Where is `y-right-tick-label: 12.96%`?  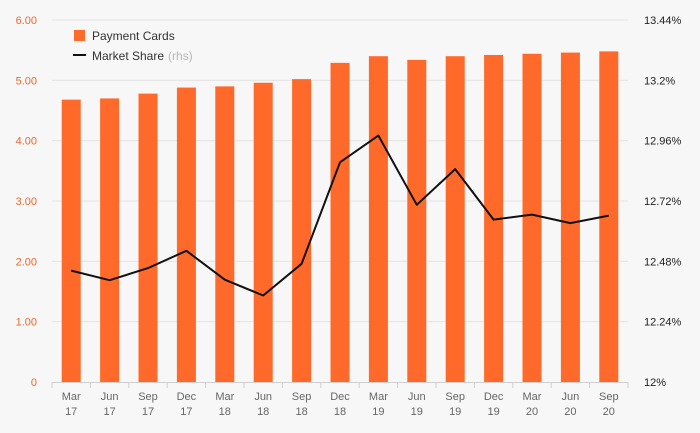 y-right-tick-label: 12.96% is located at coordinates (663, 142).